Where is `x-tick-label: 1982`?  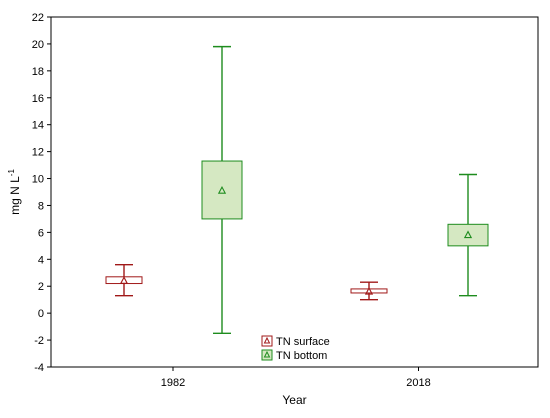 x-tick-label: 1982 is located at coordinates (173, 383).